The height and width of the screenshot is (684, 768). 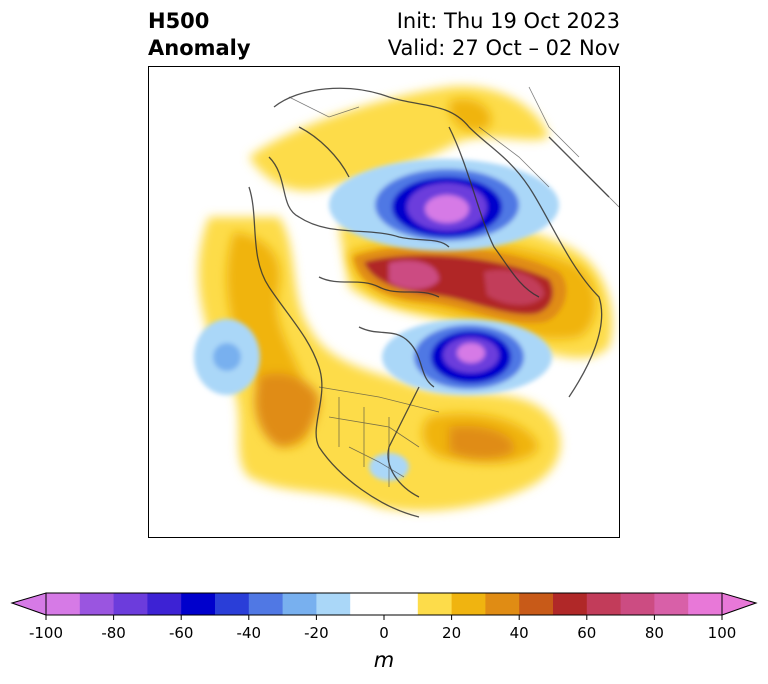 What do you see at coordinates (444, 205) in the screenshot?
I see `negative-anomaly-center-siberia` at bounding box center [444, 205].